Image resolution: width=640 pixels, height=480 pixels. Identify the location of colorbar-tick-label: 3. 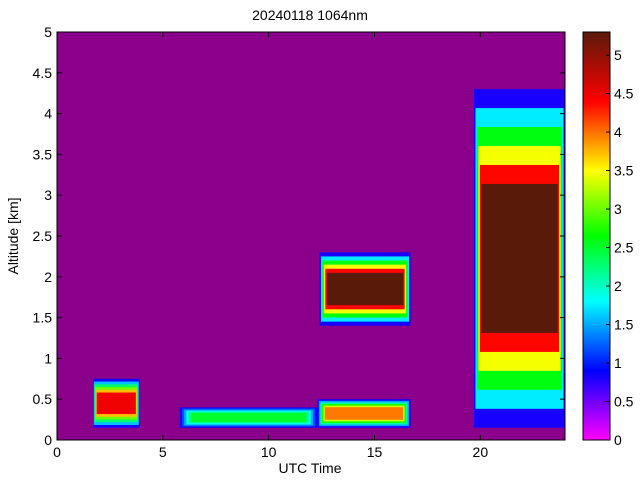
(618, 209).